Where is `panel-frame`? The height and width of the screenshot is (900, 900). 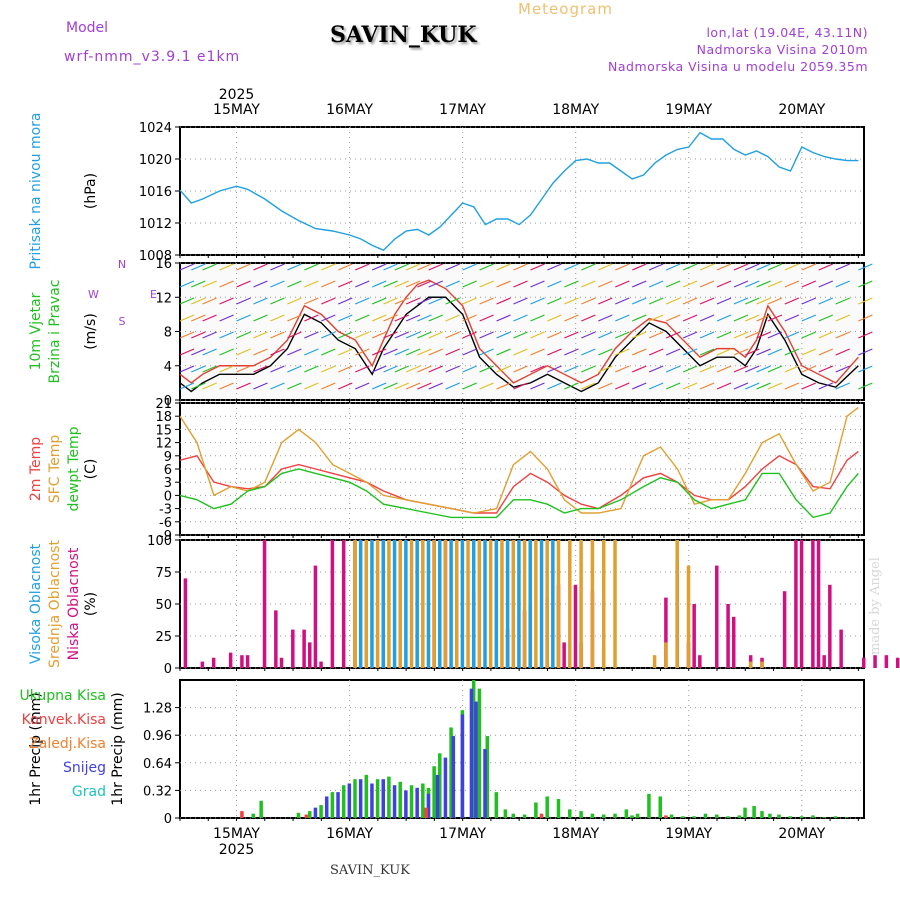 panel-frame is located at coordinates (522, 604).